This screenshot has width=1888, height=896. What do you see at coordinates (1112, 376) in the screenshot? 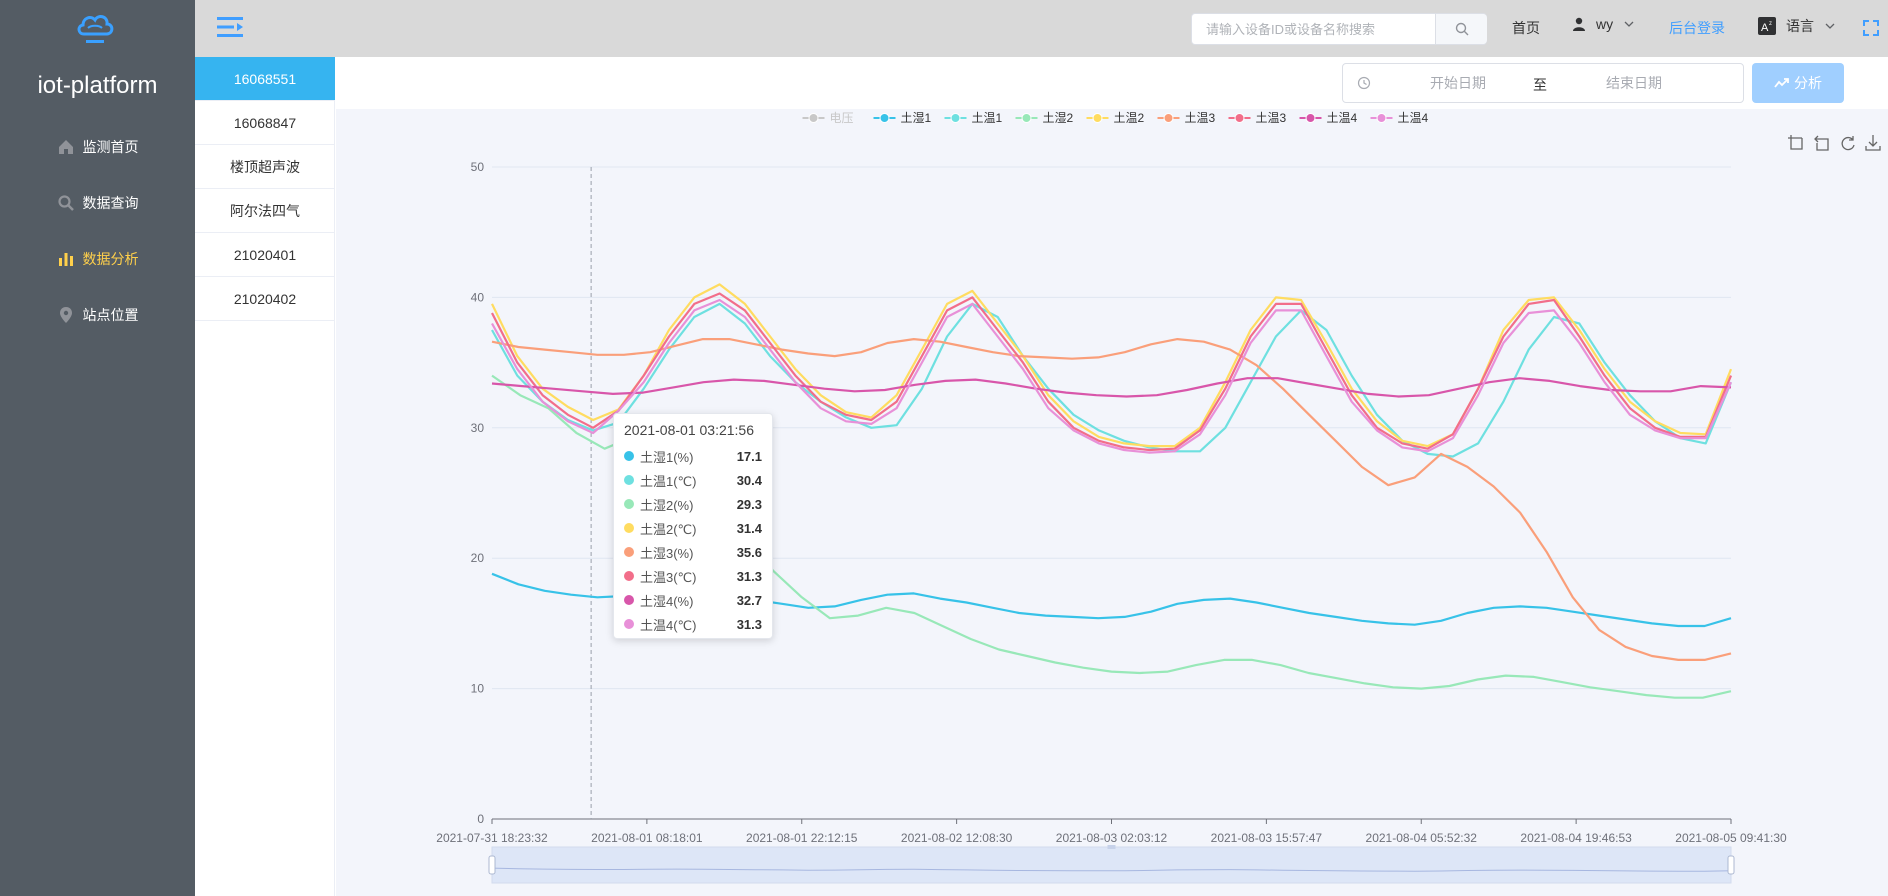
I see `series-line-s8` at bounding box center [1112, 376].